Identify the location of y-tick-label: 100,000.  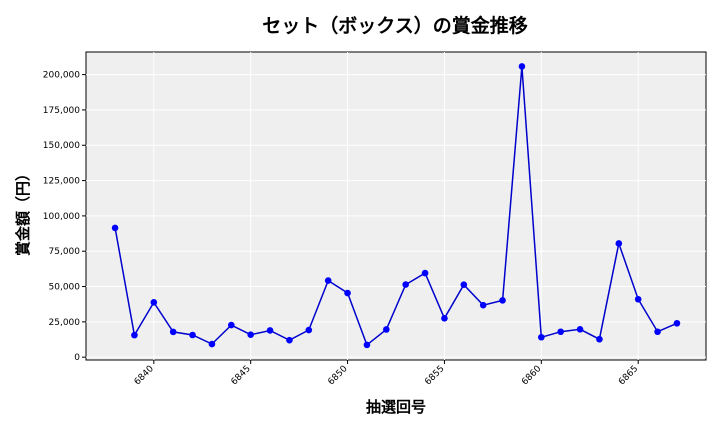
(61, 217).